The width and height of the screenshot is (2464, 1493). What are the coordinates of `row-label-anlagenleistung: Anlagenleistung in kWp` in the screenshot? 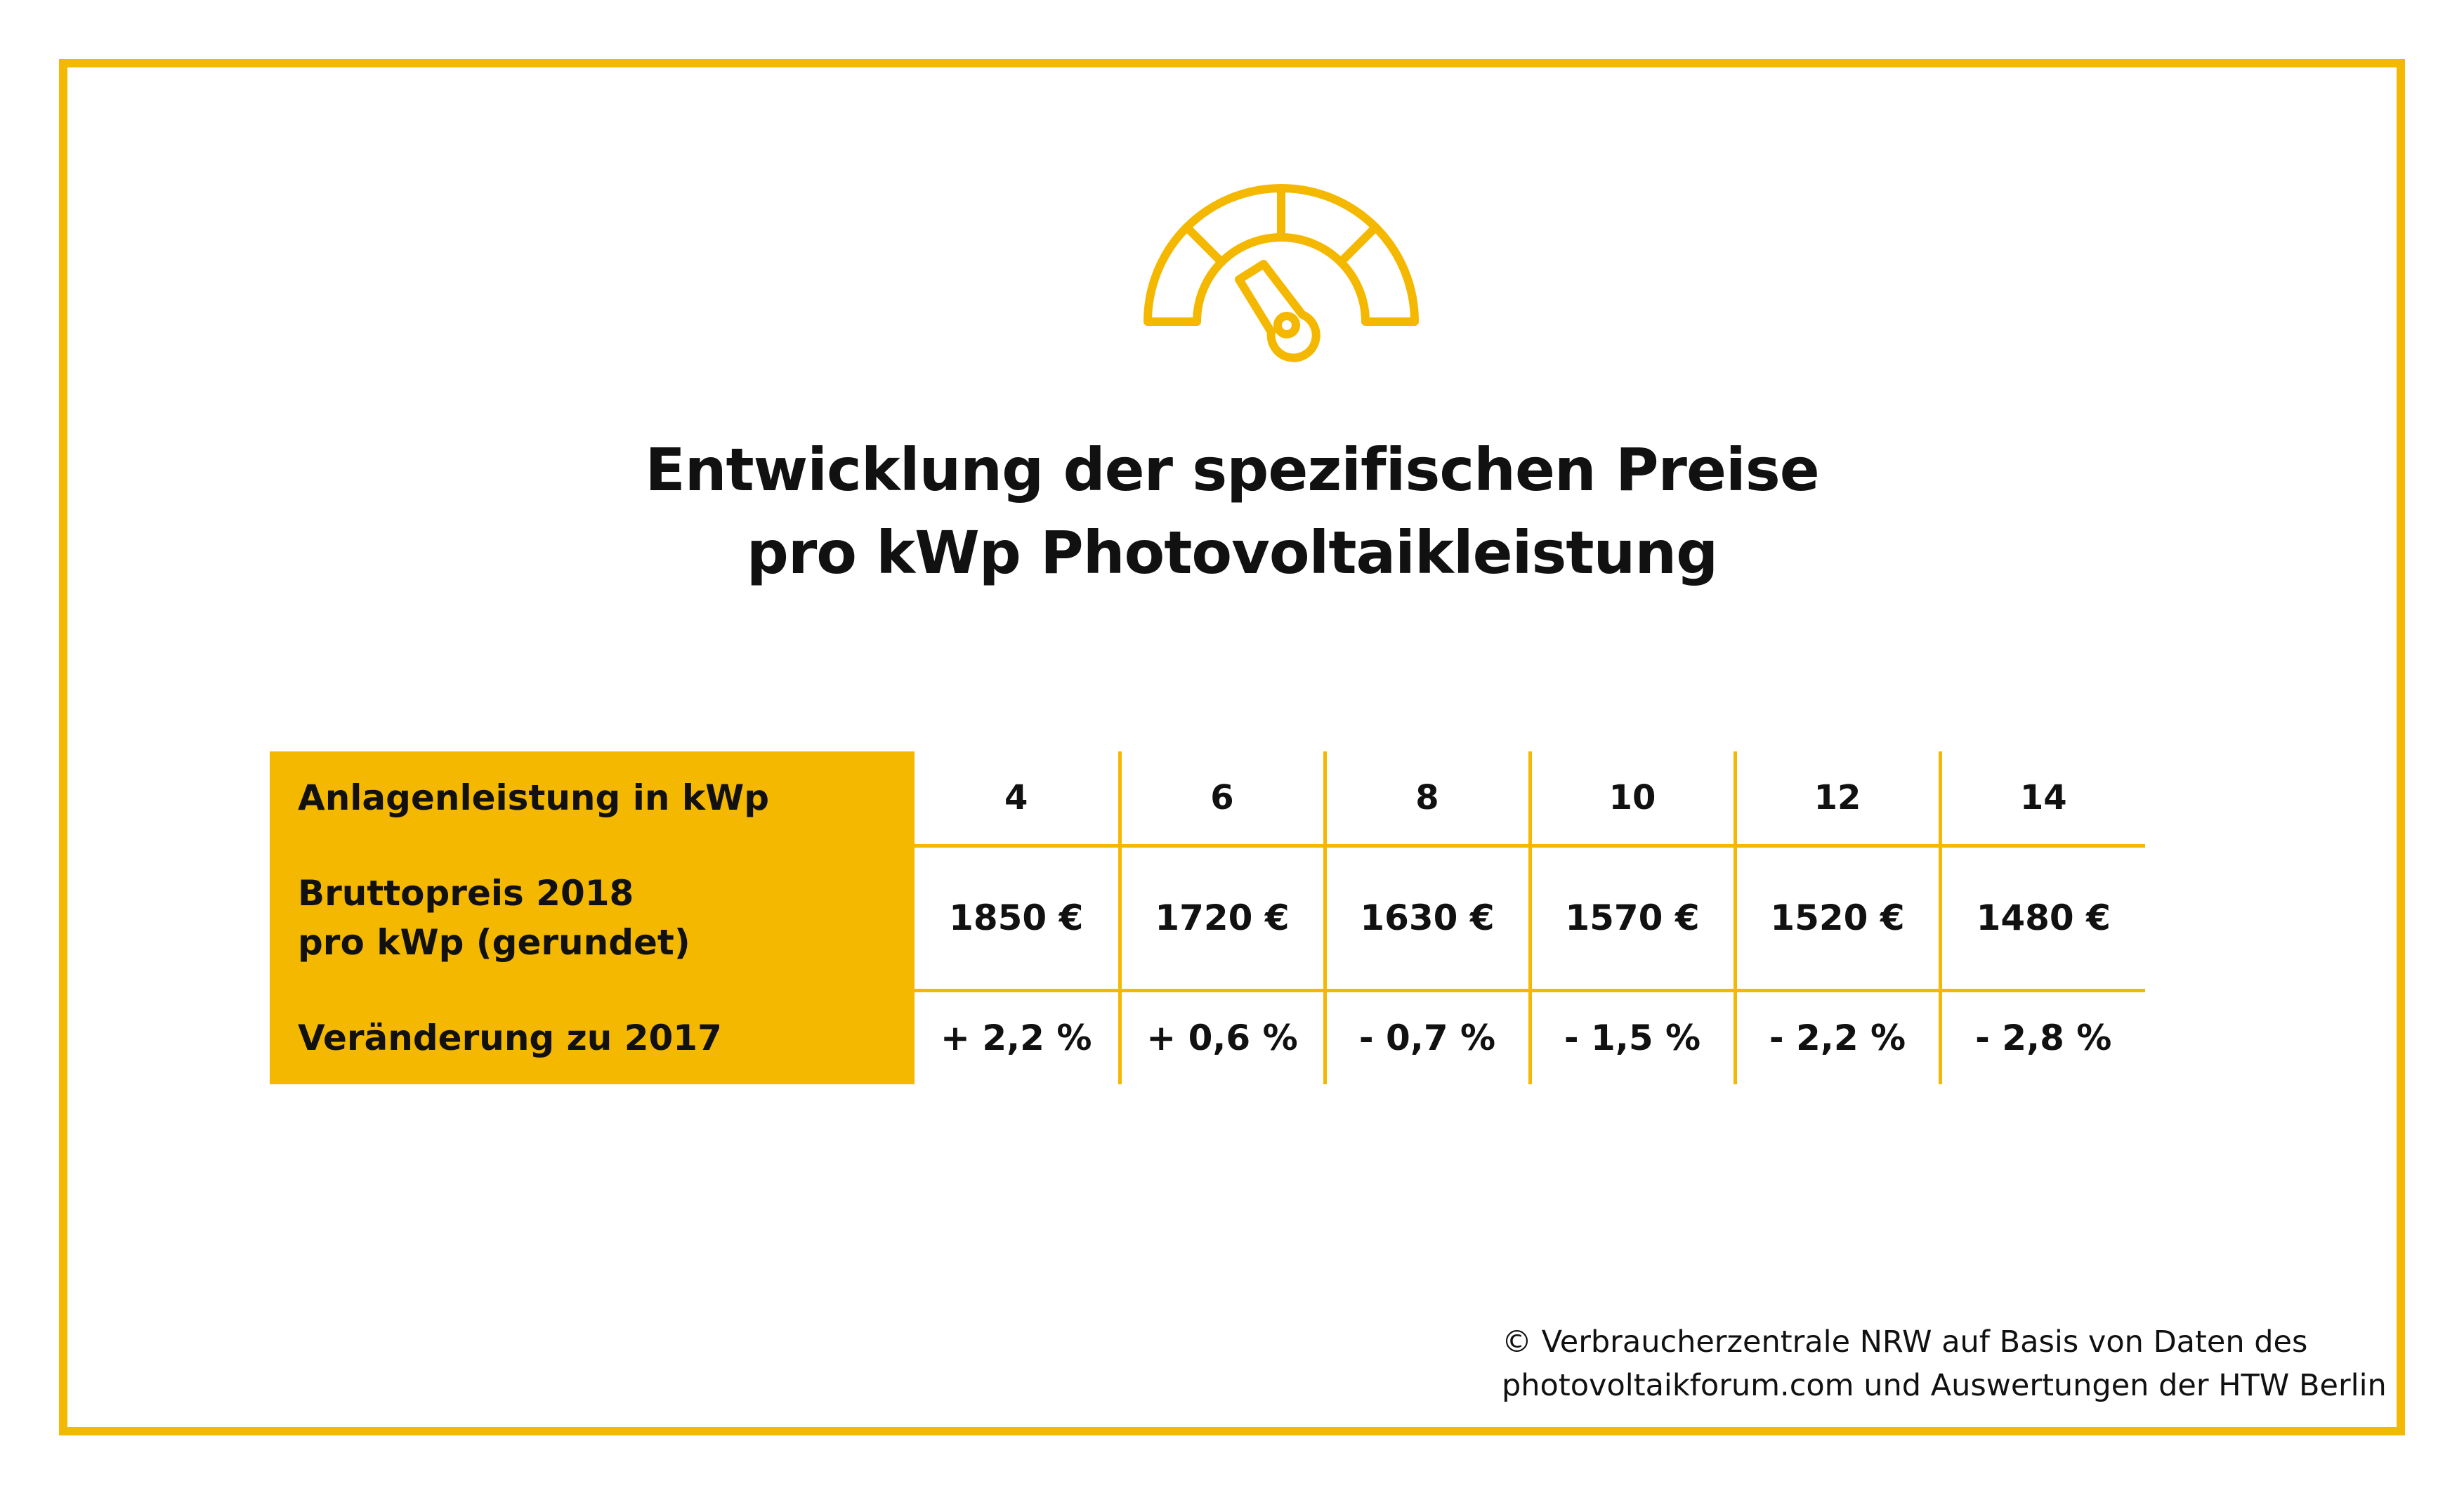 It's located at (592, 798).